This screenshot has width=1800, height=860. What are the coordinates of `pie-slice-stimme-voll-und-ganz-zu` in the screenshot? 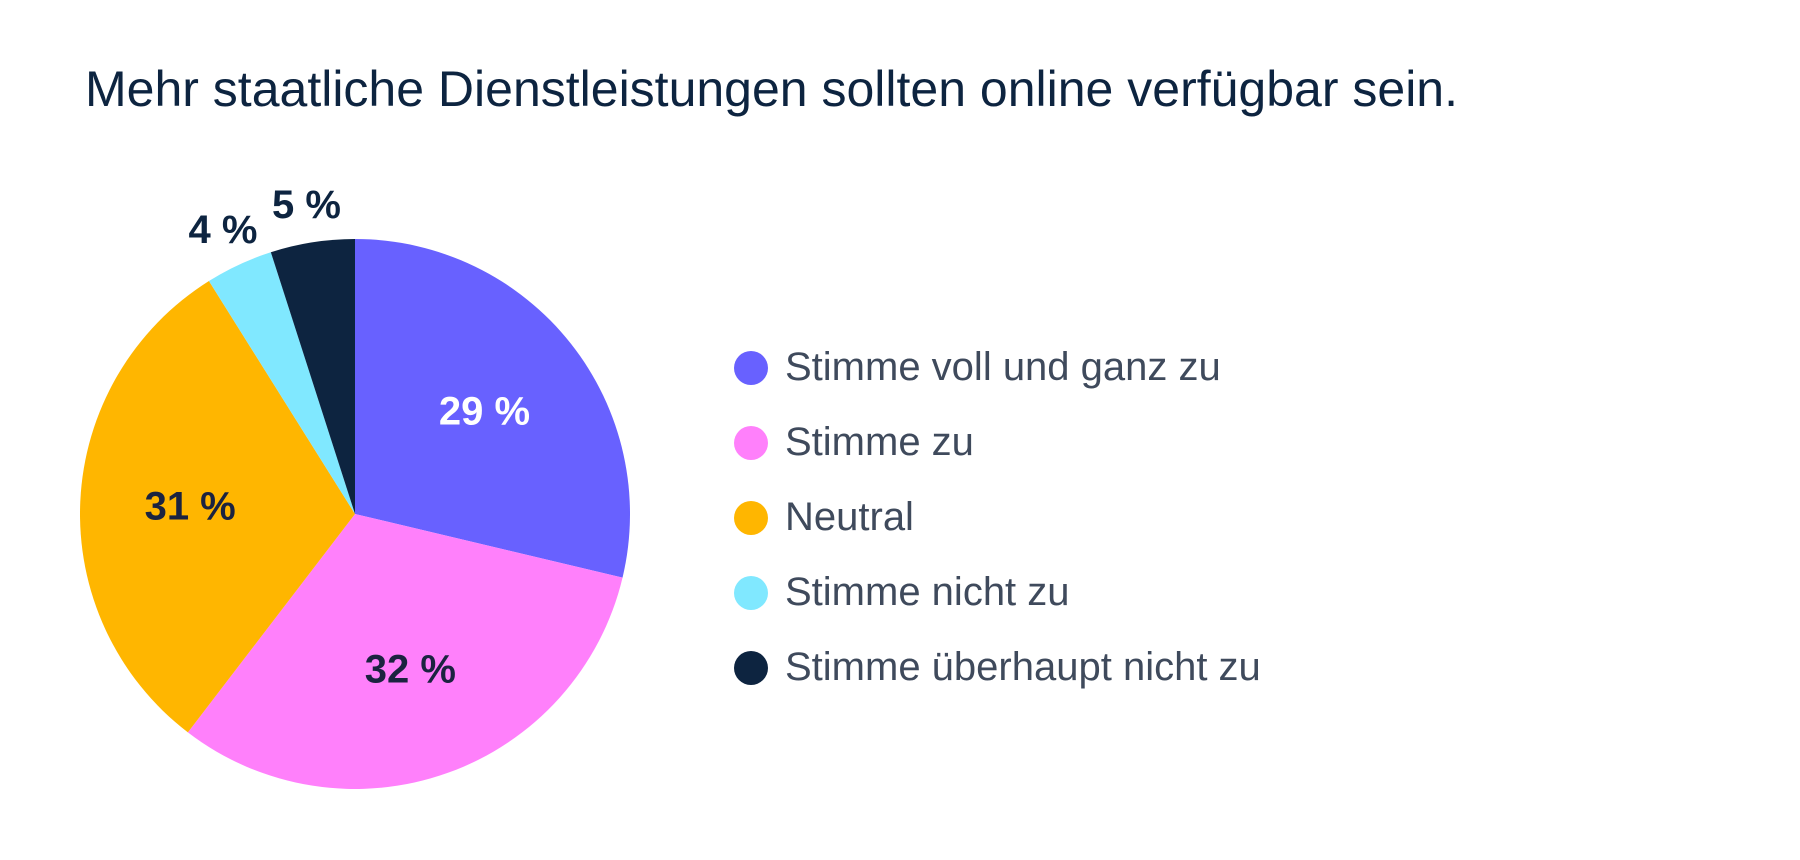 It's located at (493, 408).